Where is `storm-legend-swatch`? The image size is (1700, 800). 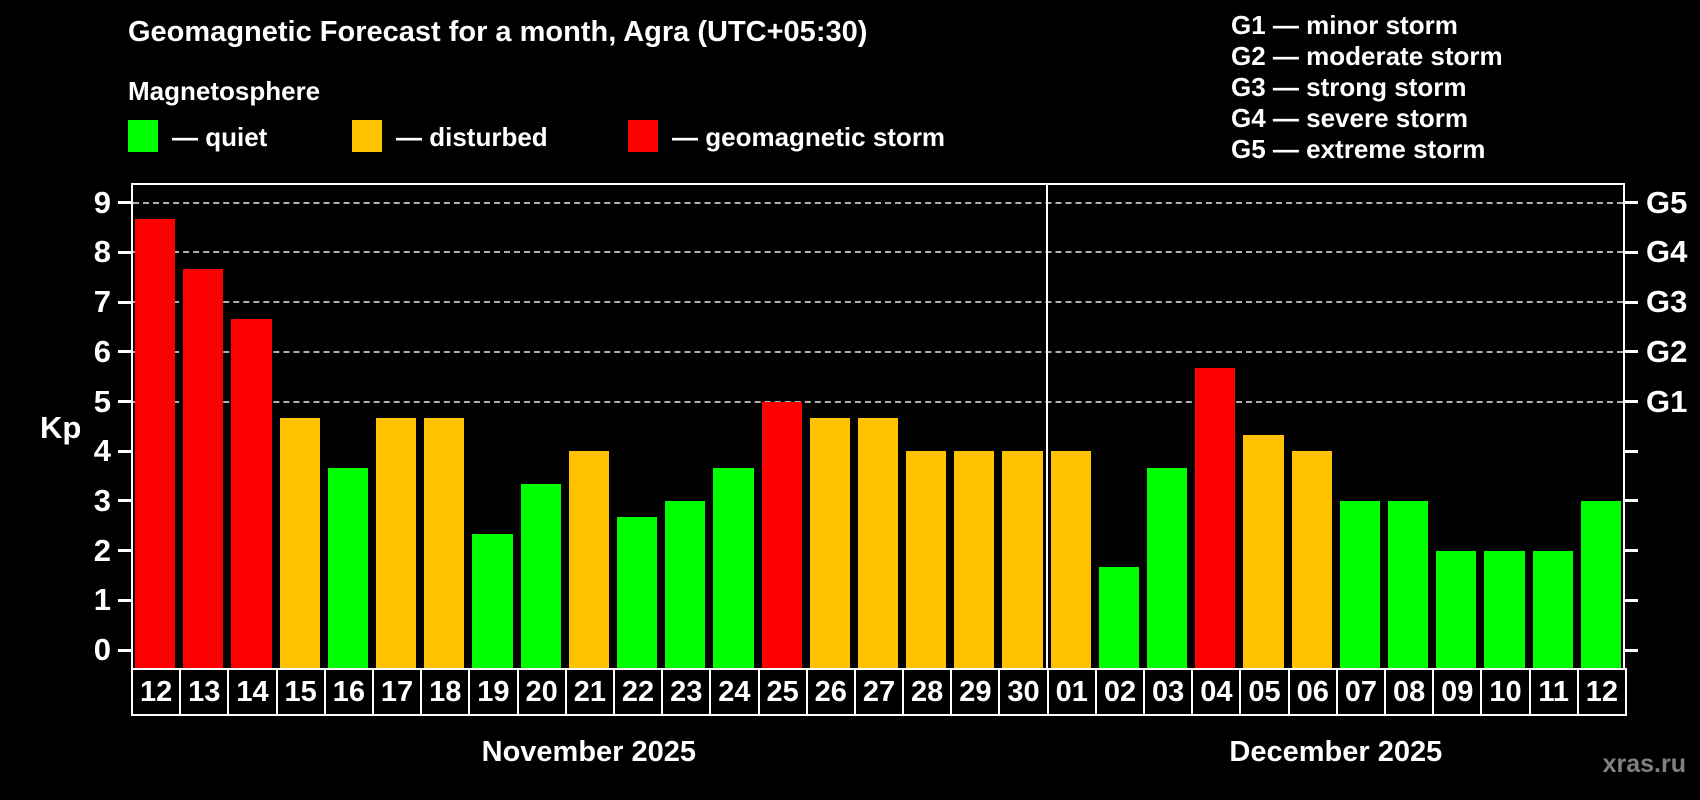
storm-legend-swatch is located at coordinates (643, 136).